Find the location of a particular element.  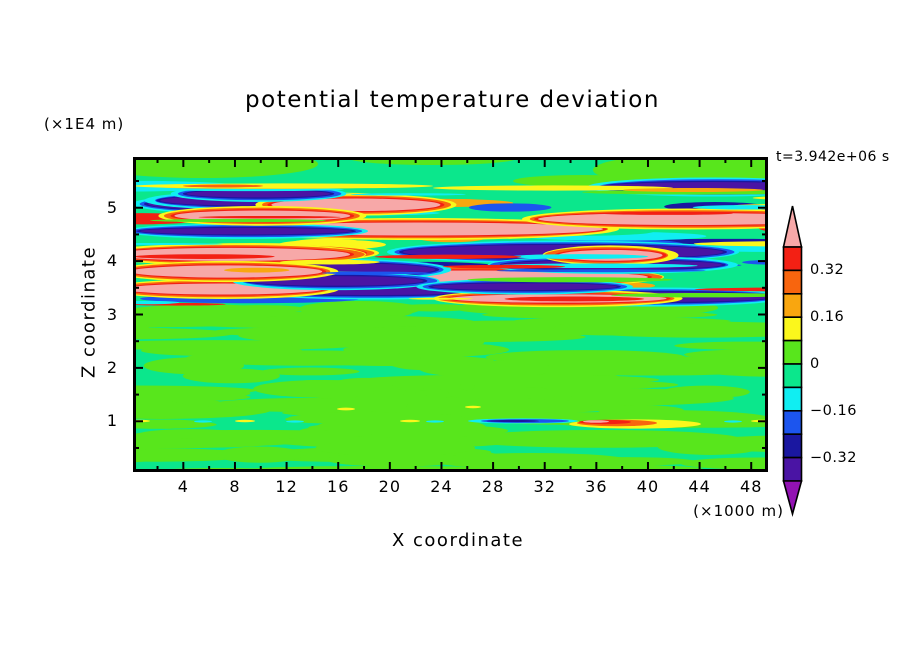

colorbar-arrow-up is located at coordinates (792, 226).